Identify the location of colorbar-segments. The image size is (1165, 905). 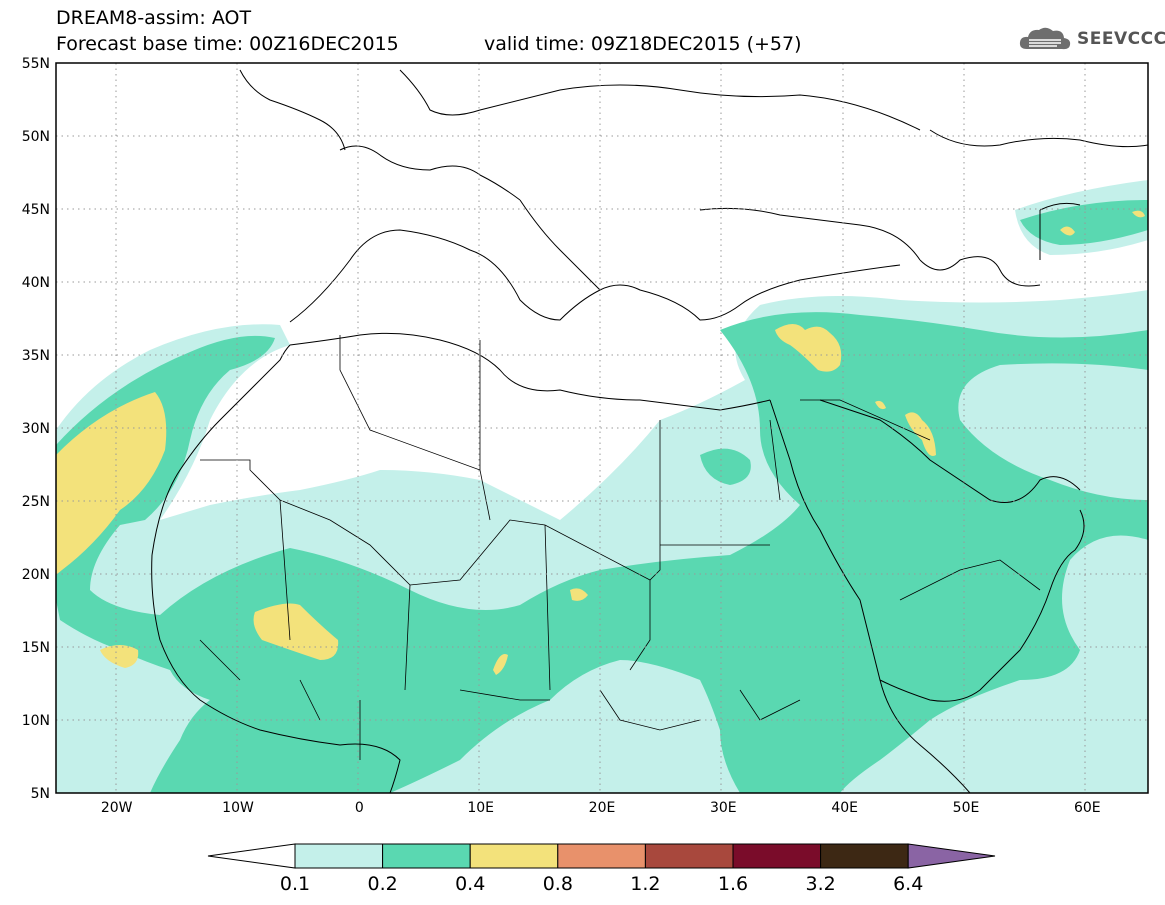
(601, 856).